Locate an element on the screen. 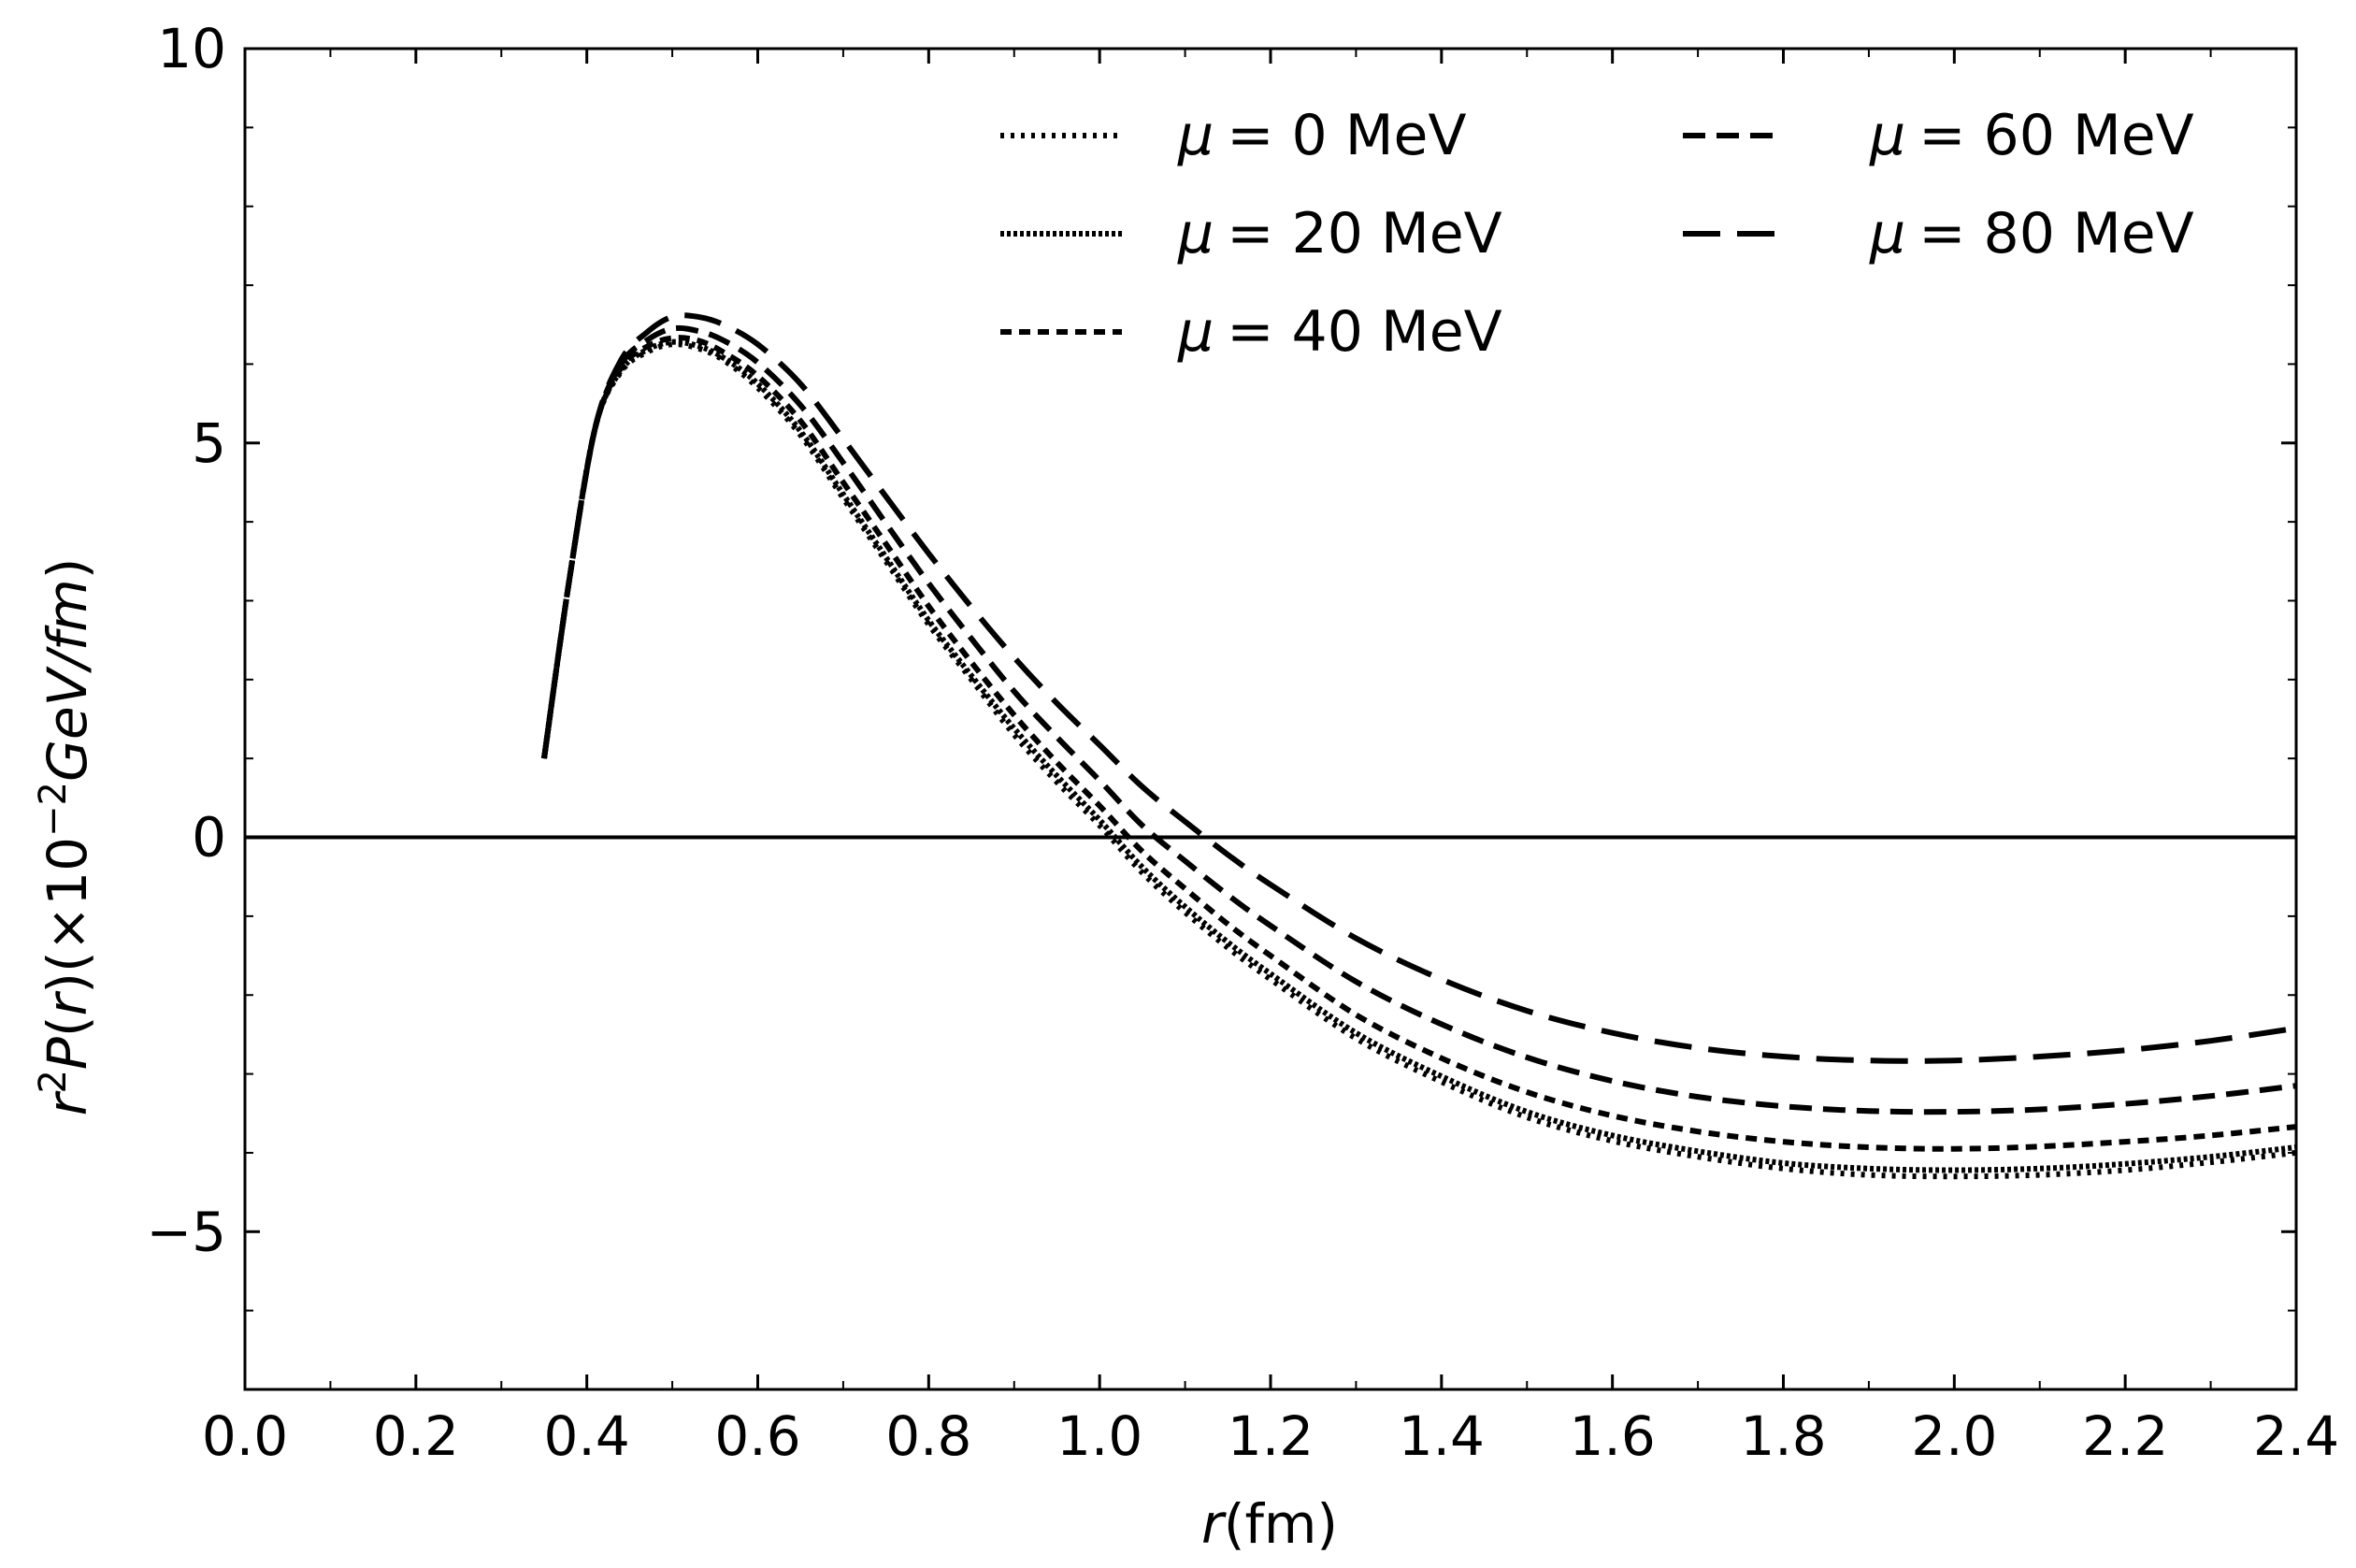 The image size is (2356, 1568). x-tick-label-12: 2.4 is located at coordinates (2296, 1436).